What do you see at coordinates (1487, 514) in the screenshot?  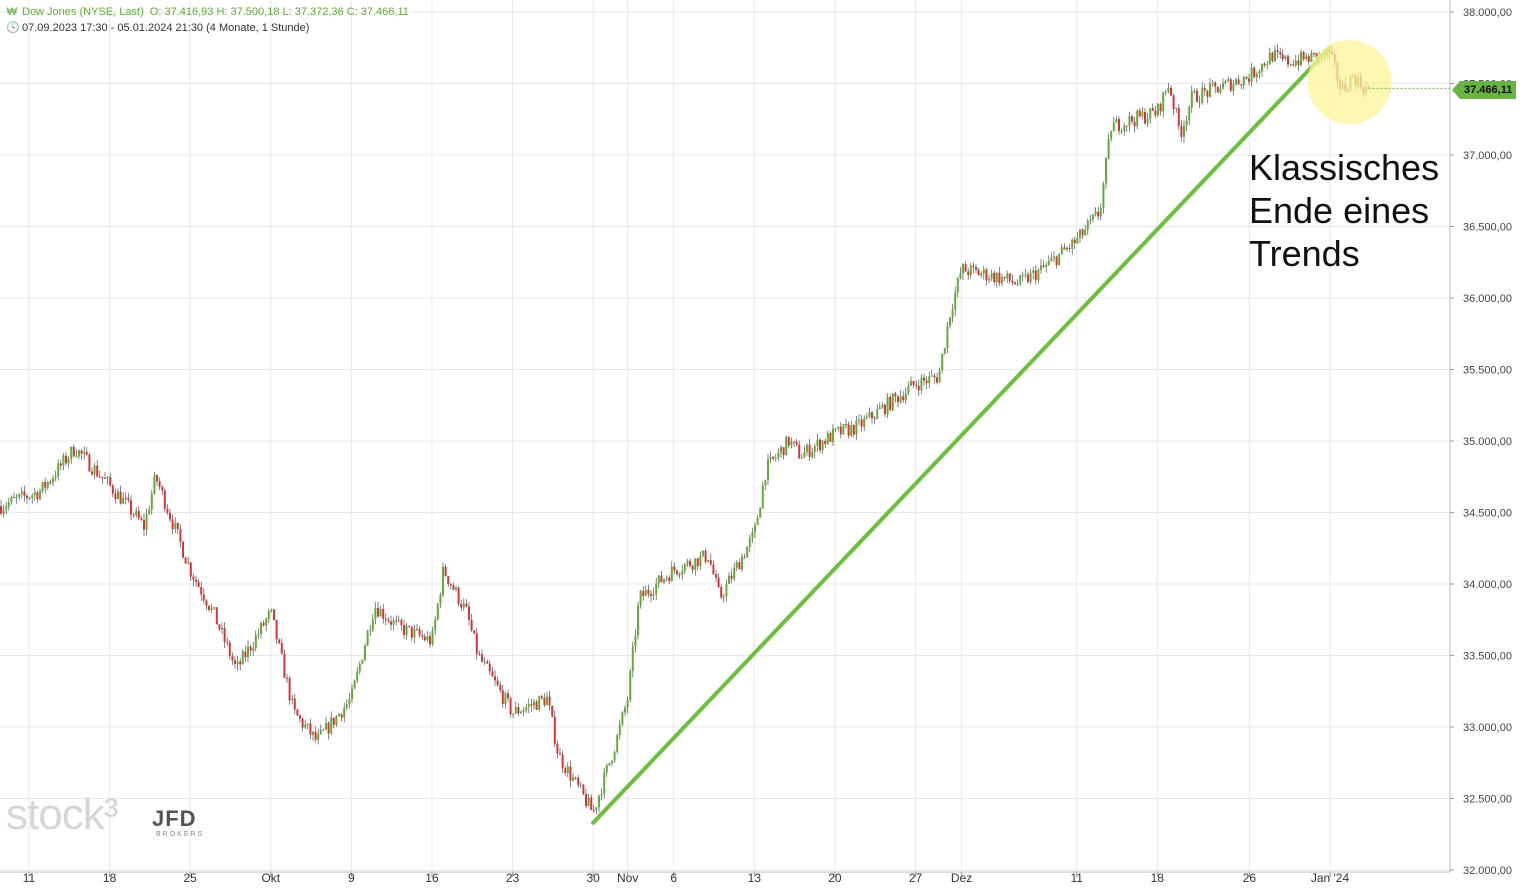 I see `y-tick-label: 34.500,00` at bounding box center [1487, 514].